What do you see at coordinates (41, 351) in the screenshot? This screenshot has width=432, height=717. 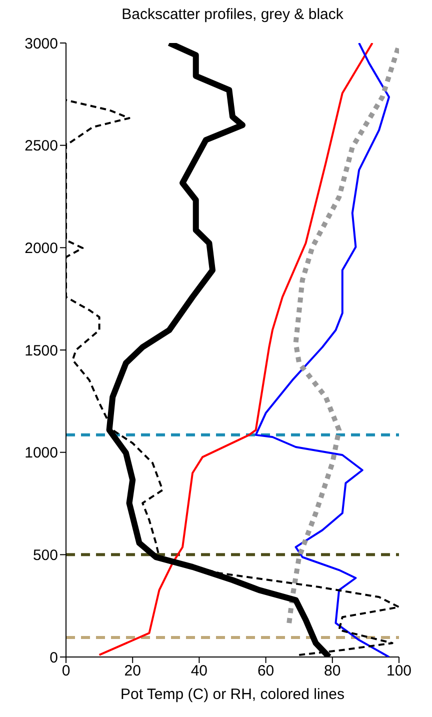 I see `y-tick-label: 1500` at bounding box center [41, 351].